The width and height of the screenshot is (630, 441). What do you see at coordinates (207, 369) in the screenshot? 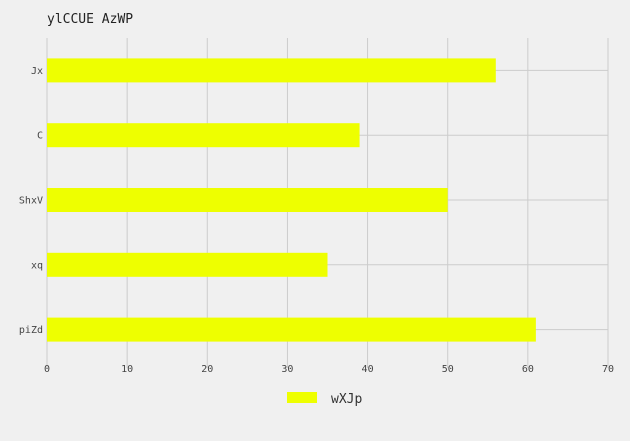
I see `x-tick-label: 20` at bounding box center [207, 369].